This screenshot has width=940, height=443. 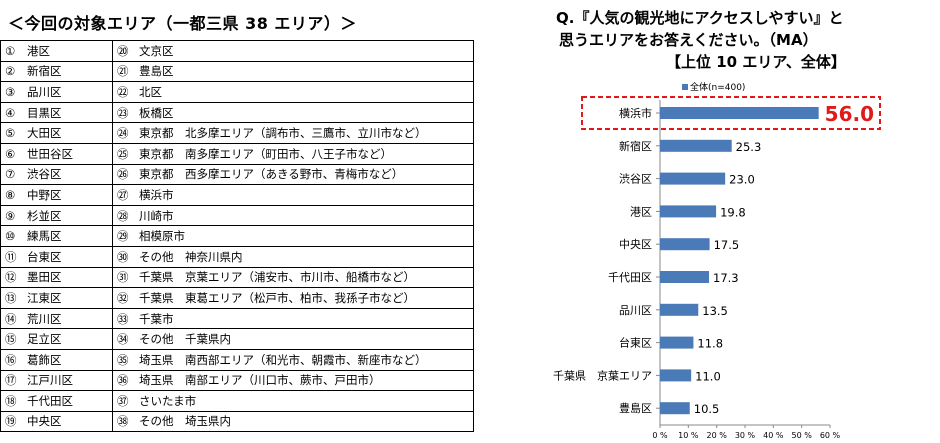 What do you see at coordinates (123, 339) in the screenshot?
I see `area-number: ㉞` at bounding box center [123, 339].